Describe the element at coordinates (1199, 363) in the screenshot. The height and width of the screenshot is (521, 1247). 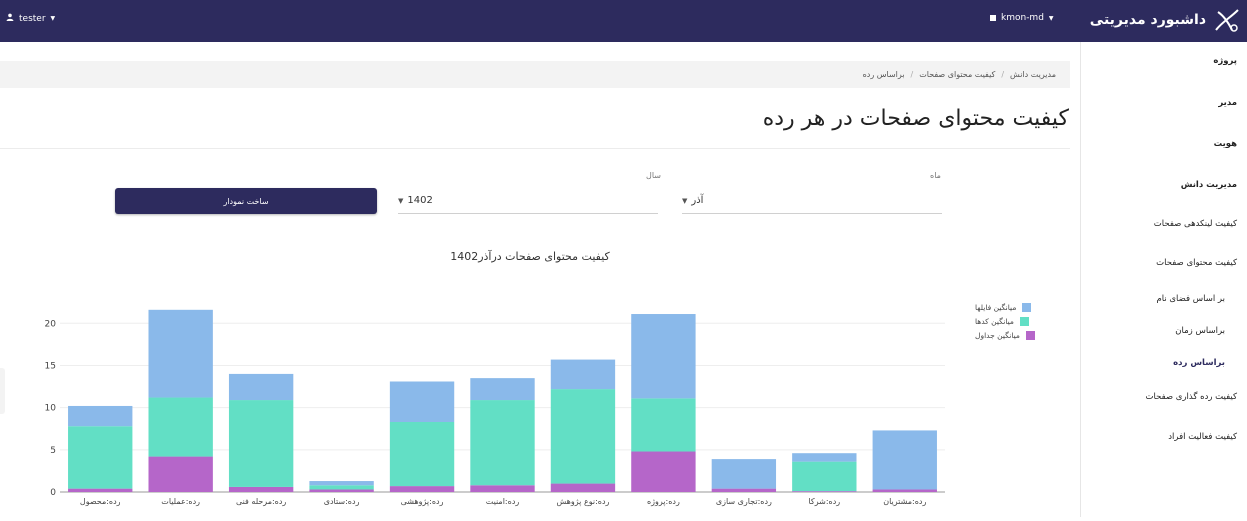
I see `sidebar-item-by-category: براساس رده` at that location.